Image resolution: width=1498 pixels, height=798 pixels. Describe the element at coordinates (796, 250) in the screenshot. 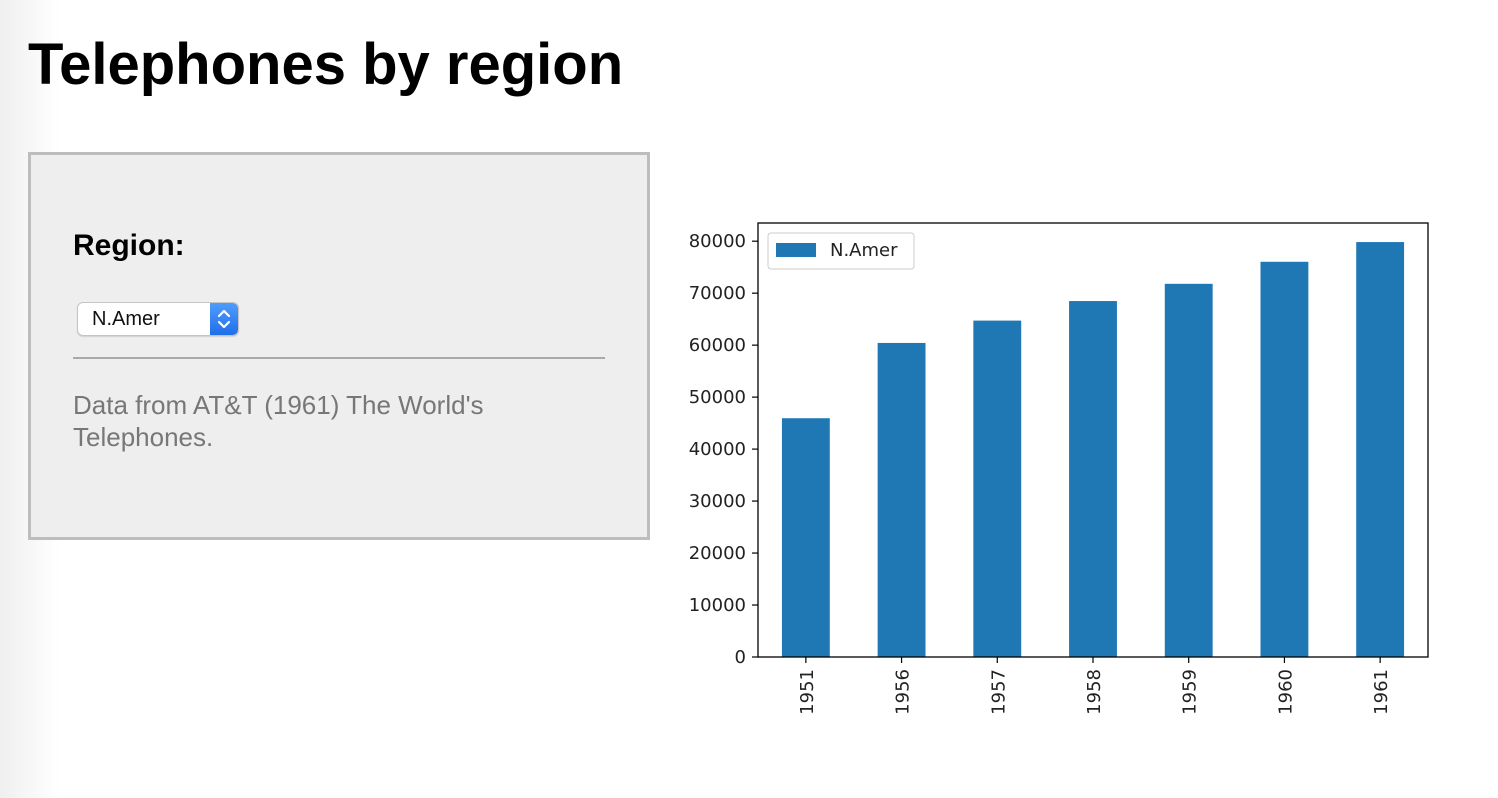

I see `legend-swatch` at that location.